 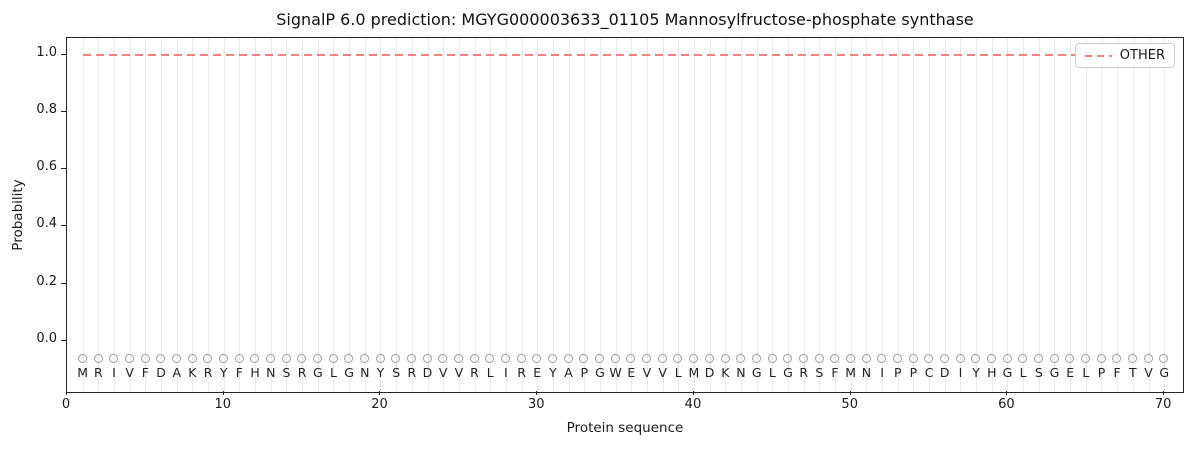 I want to click on x-tick-label: 30, so click(x=536, y=404).